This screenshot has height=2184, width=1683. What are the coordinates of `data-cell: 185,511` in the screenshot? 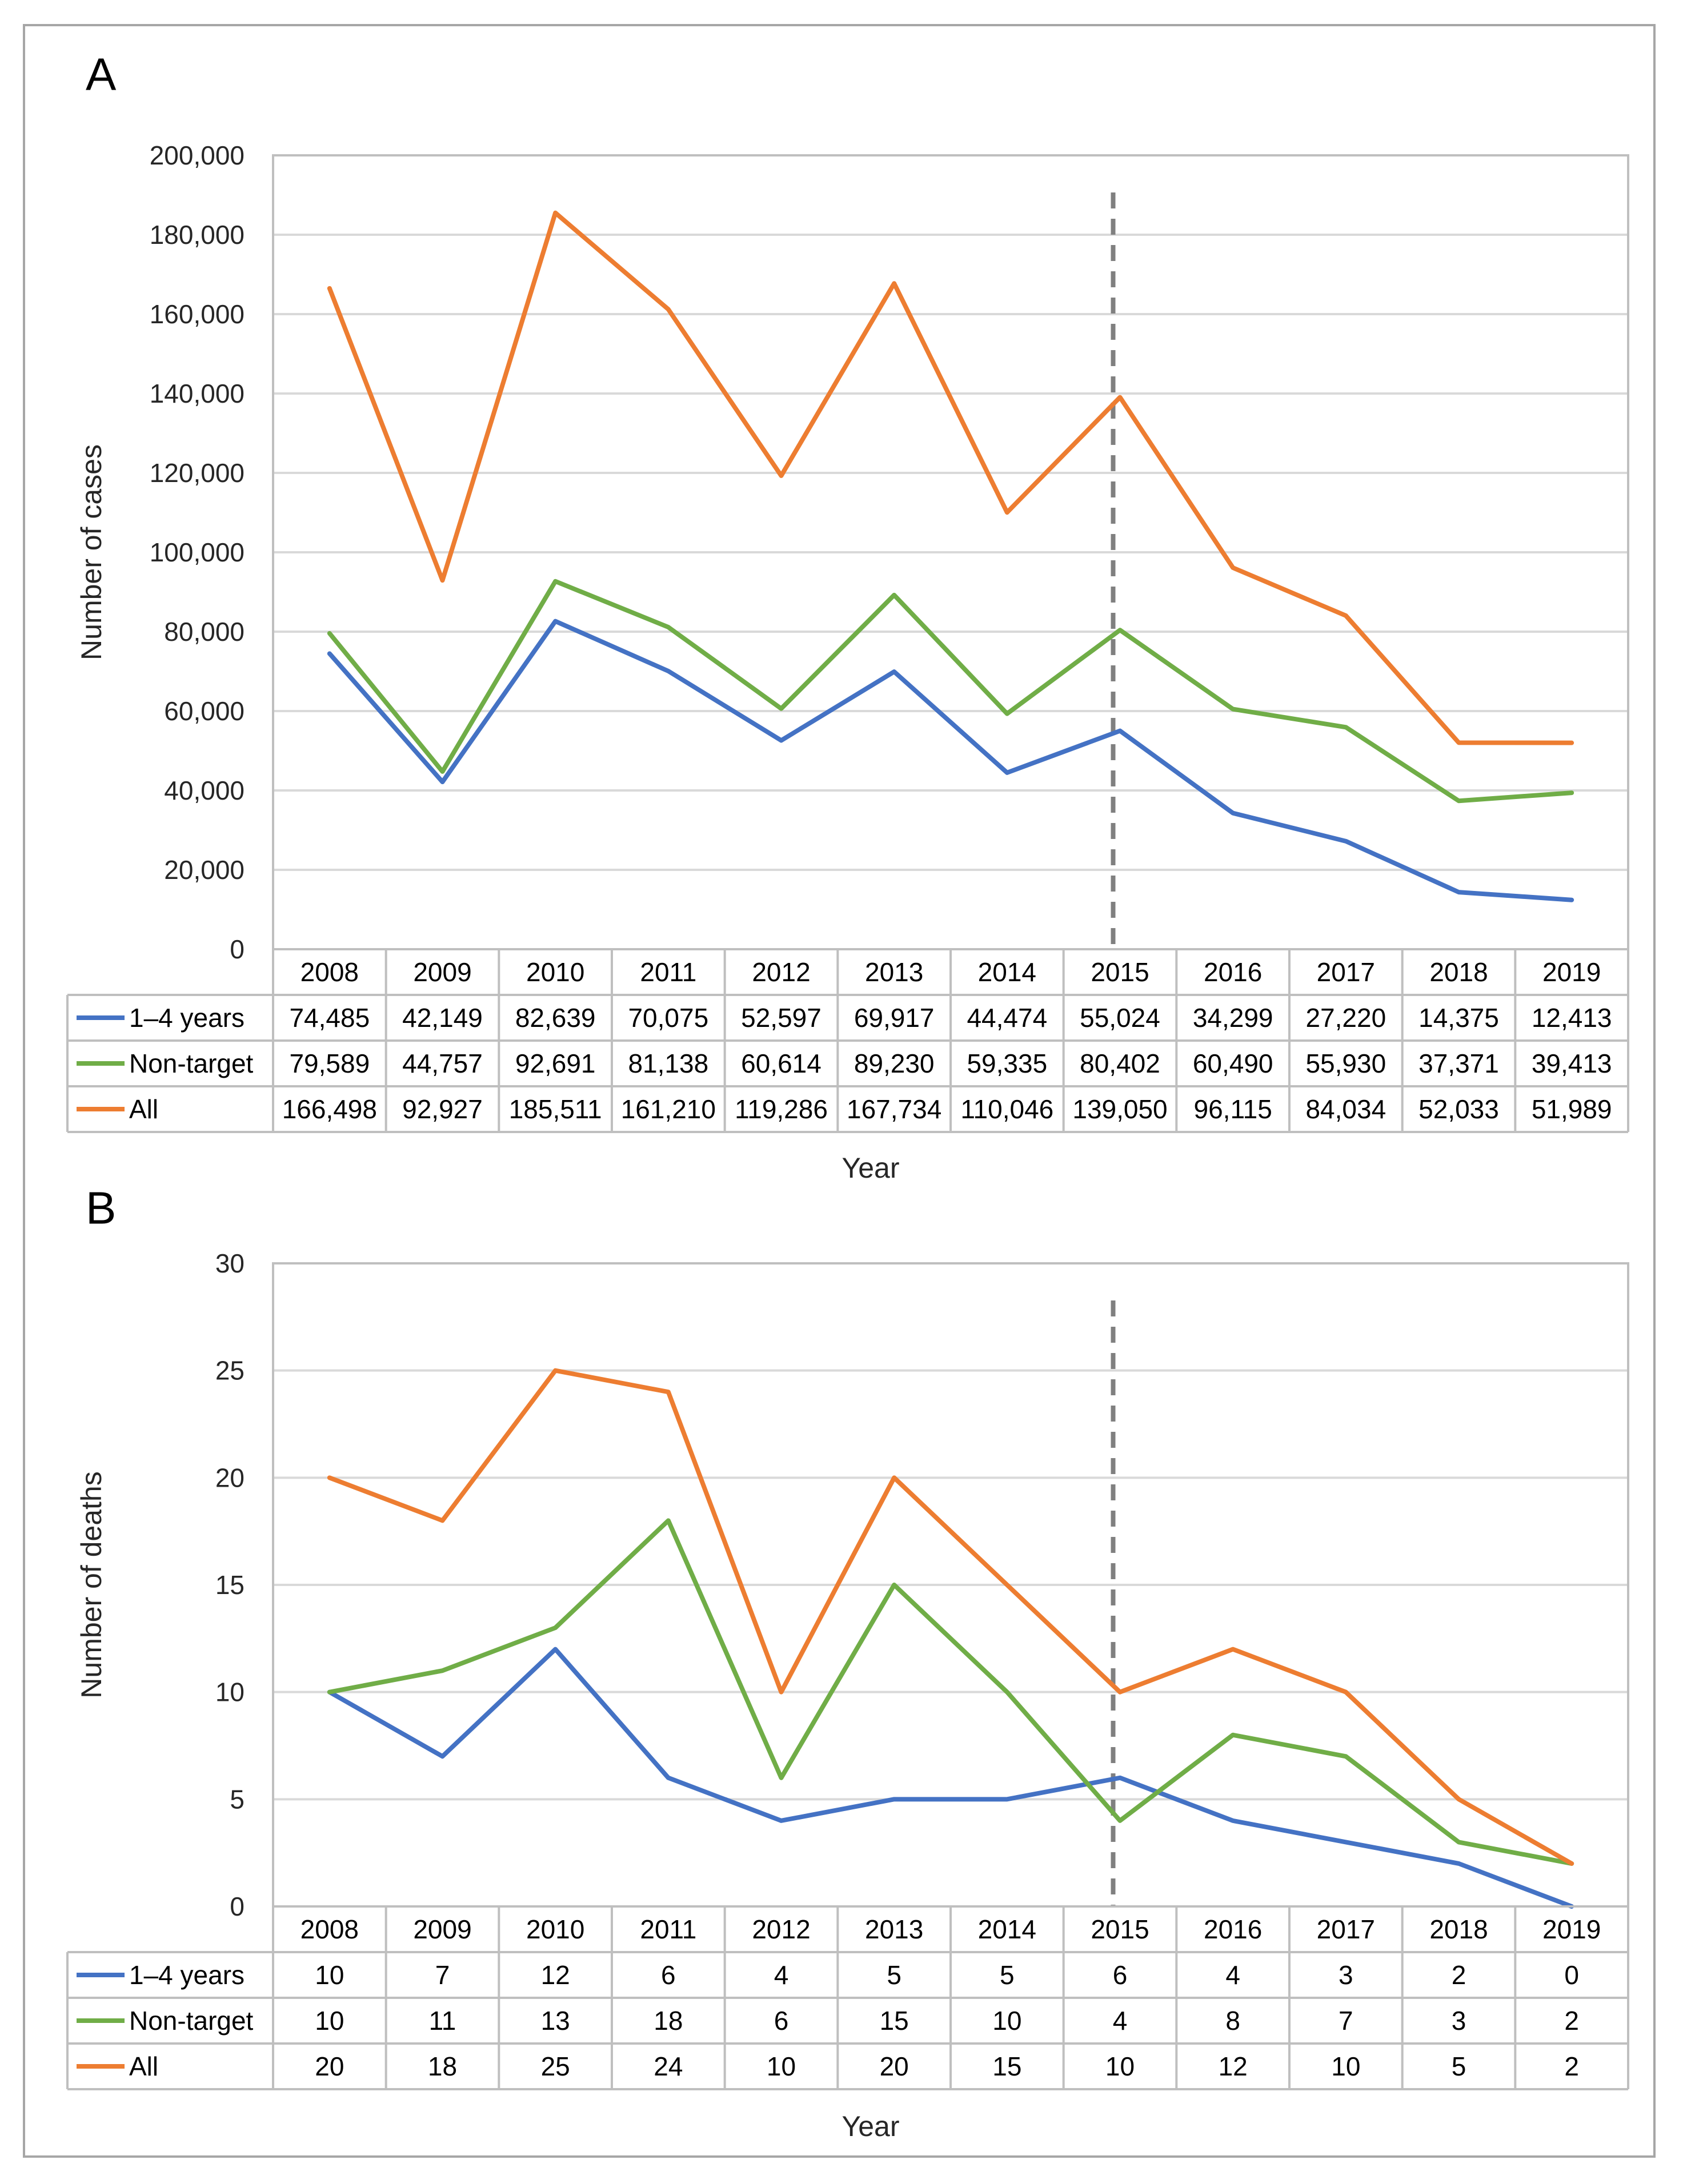 It's located at (555, 1109).